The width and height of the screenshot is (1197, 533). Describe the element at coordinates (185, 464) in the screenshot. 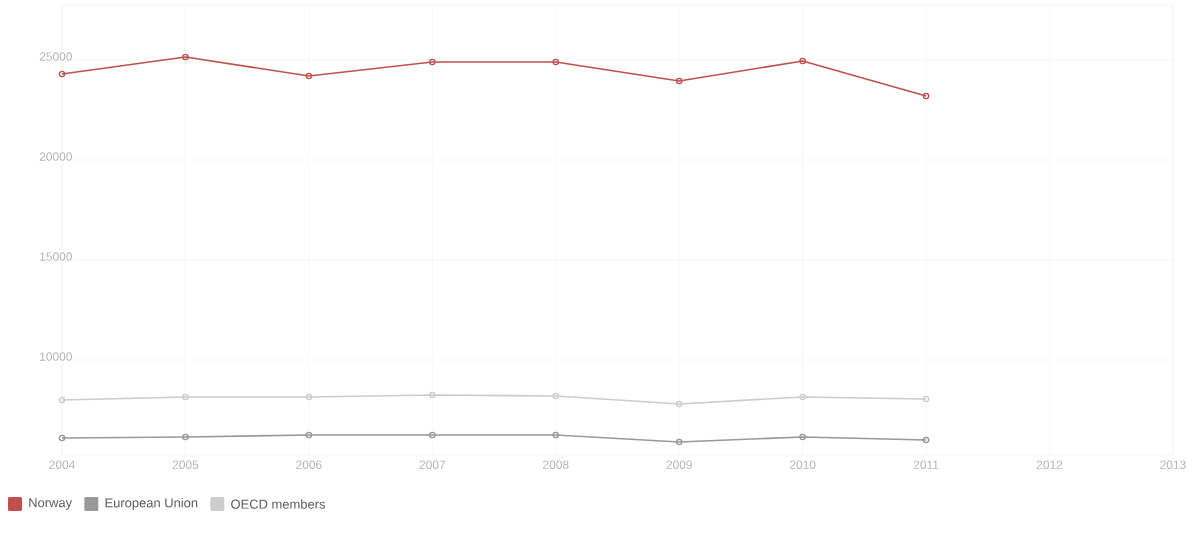

I see `x-tick-label: 2005` at that location.